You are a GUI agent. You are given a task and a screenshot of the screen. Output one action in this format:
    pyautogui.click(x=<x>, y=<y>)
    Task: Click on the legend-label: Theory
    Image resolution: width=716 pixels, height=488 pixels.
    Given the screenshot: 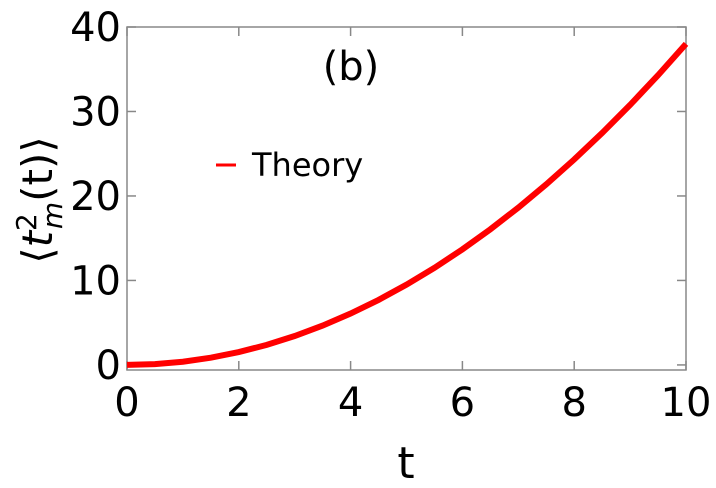 What is the action you would take?
    pyautogui.click(x=307, y=165)
    